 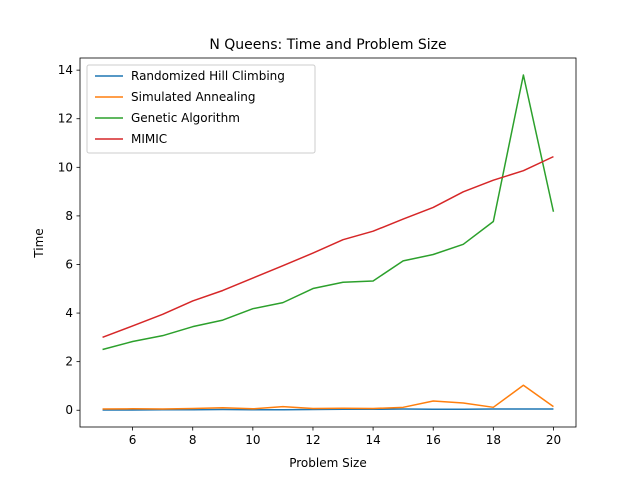 I want to click on x-tick-label-6: 6, so click(x=133, y=440).